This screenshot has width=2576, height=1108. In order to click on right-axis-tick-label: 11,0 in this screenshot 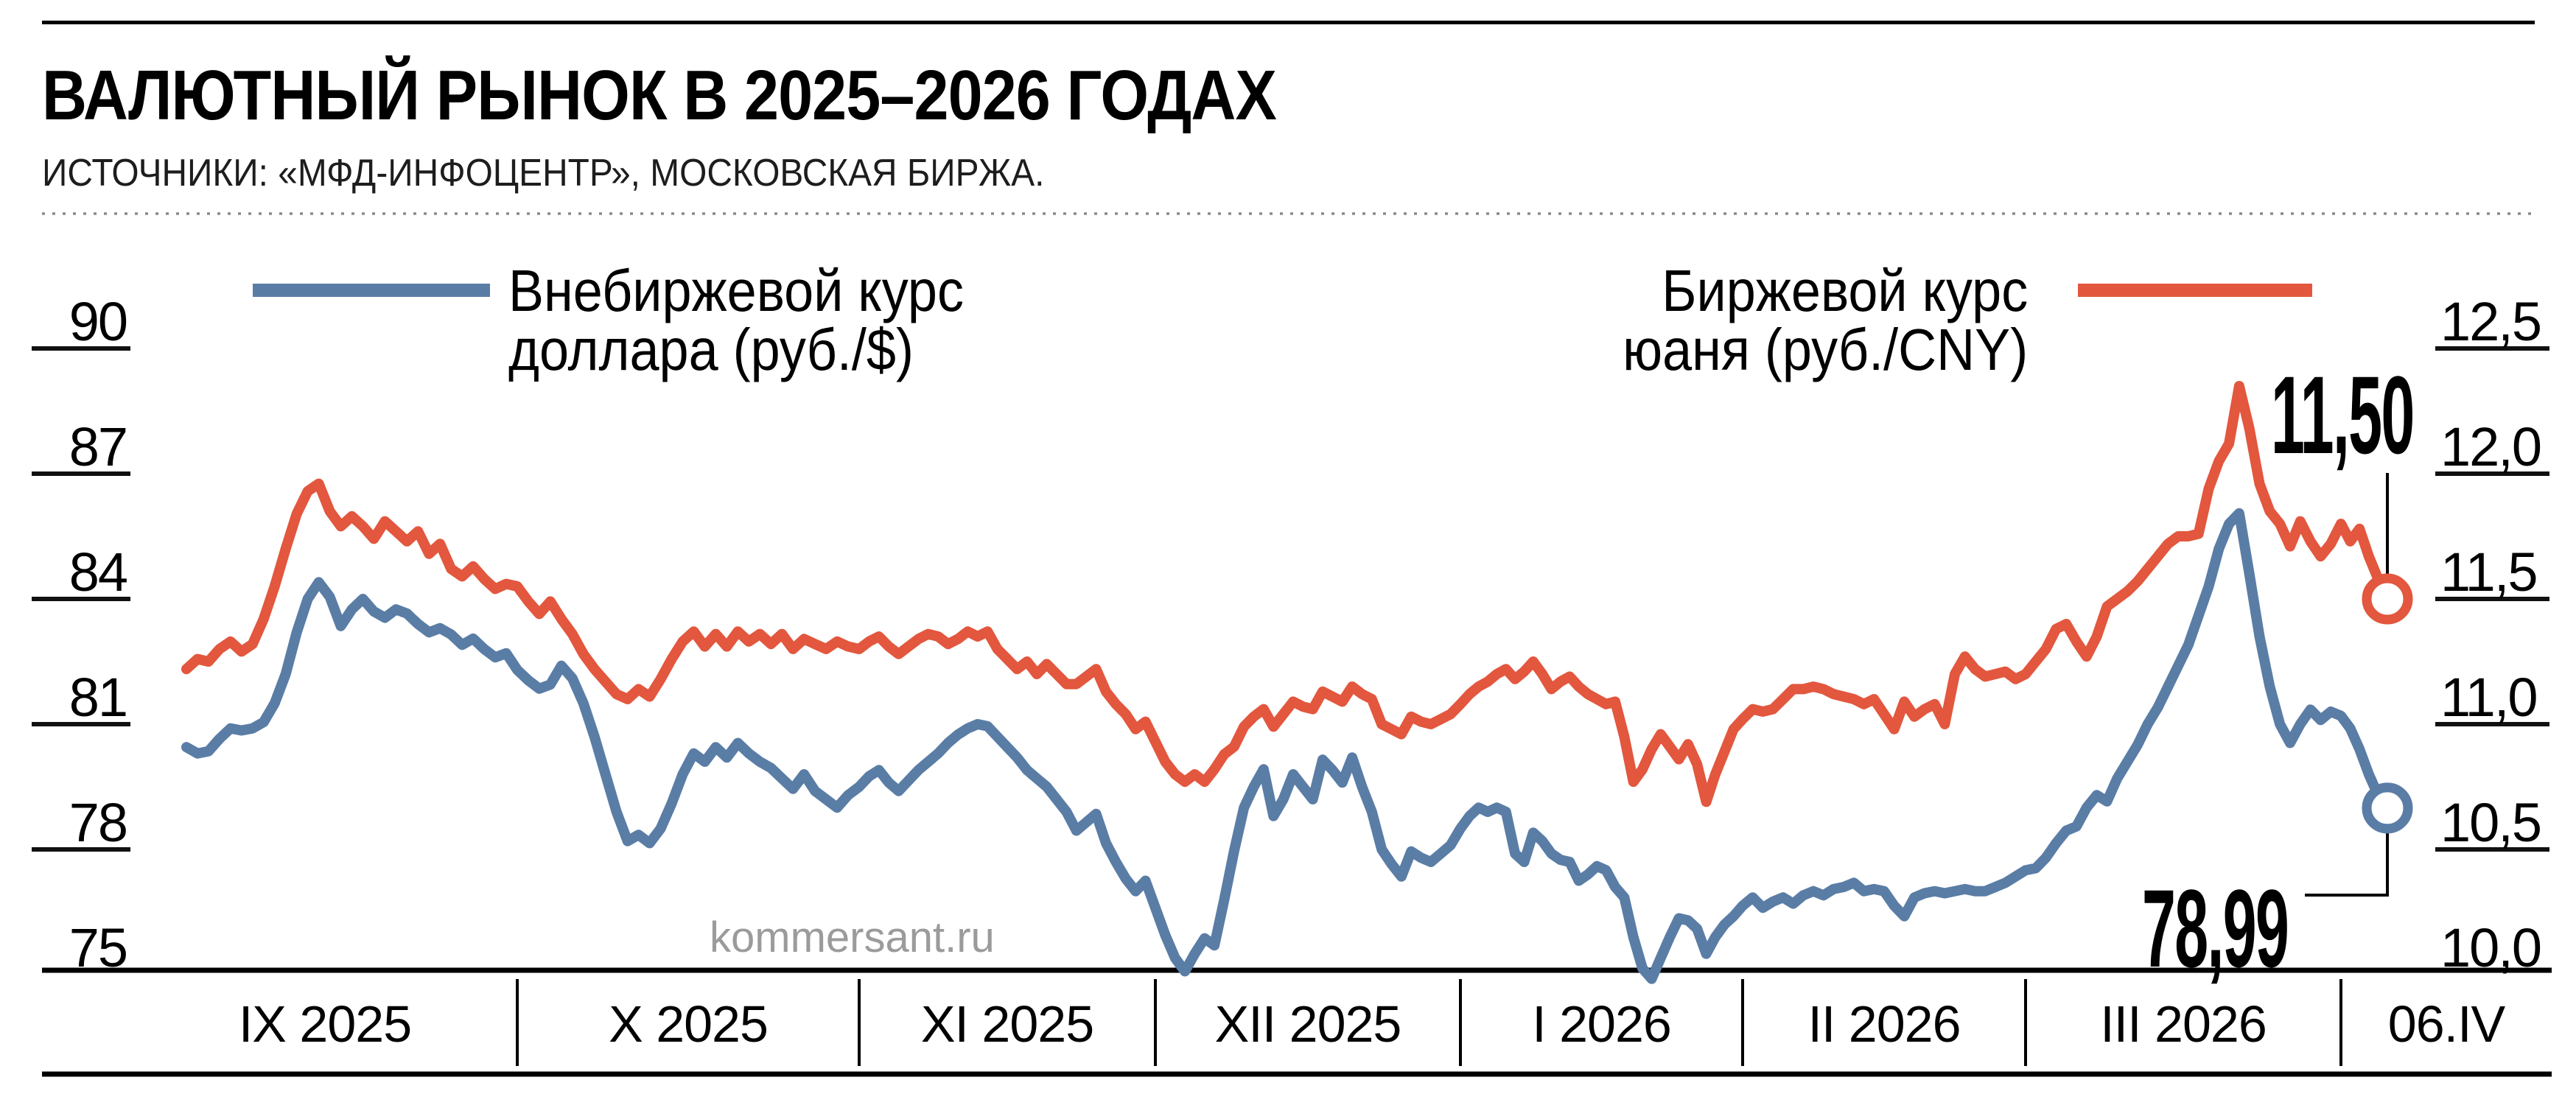, I will do `click(2489, 697)`.